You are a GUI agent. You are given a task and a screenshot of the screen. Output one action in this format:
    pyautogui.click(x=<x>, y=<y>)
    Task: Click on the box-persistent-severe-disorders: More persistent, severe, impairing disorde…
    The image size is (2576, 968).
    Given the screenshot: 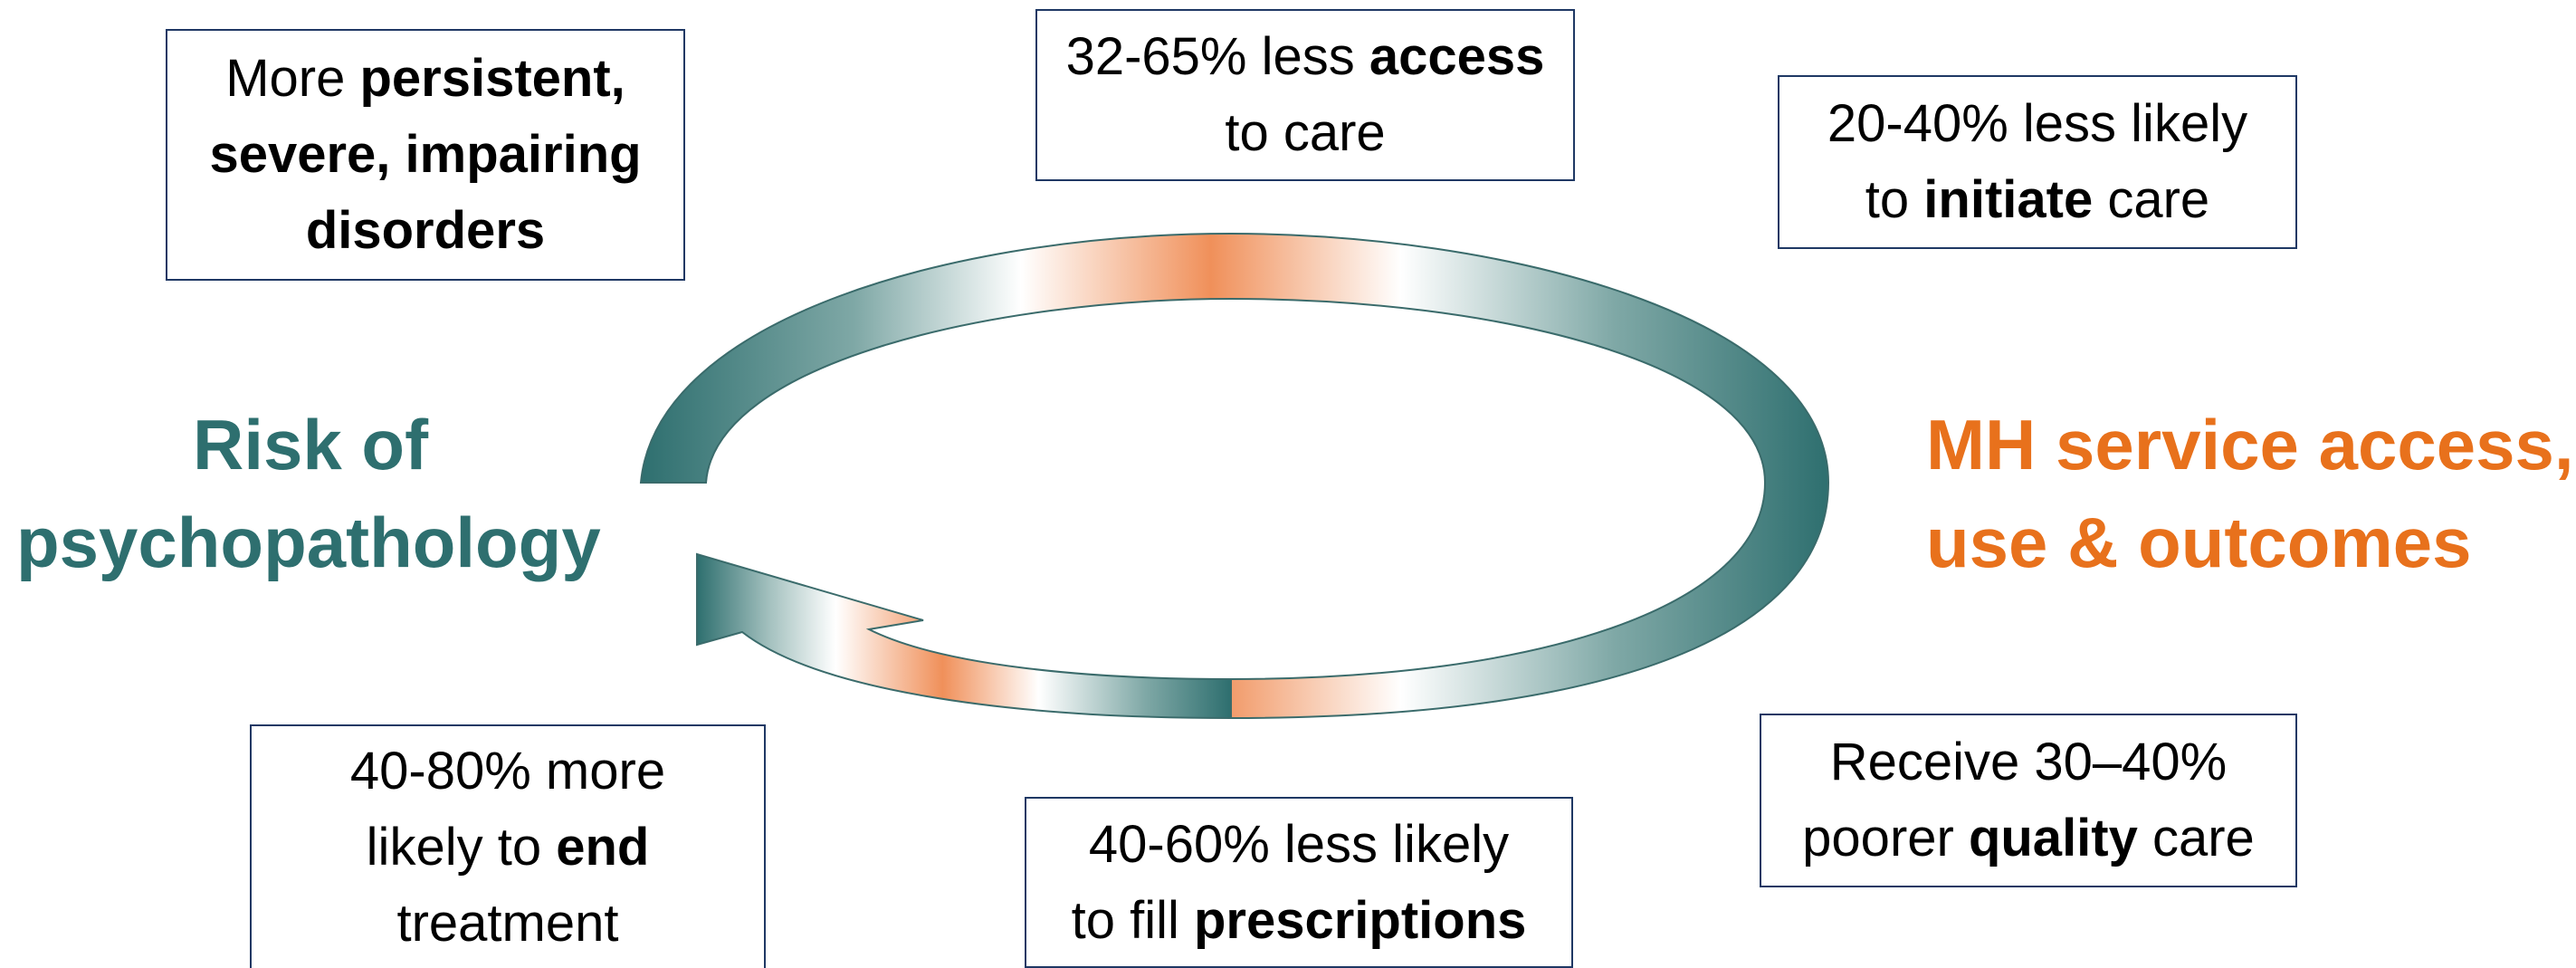 What is the action you would take?
    pyautogui.click(x=426, y=155)
    